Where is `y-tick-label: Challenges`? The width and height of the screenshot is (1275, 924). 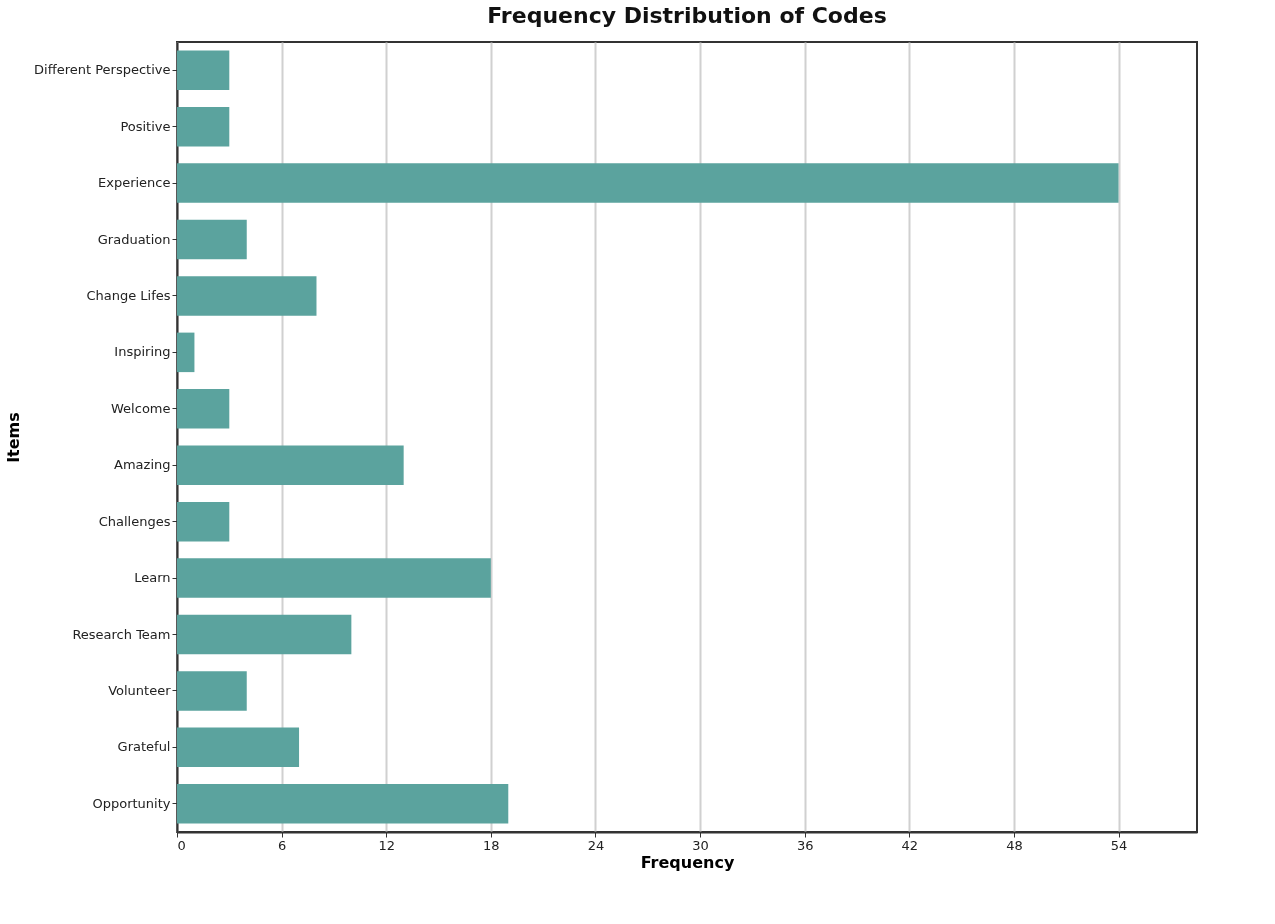 y-tick-label: Challenges is located at coordinates (134, 521).